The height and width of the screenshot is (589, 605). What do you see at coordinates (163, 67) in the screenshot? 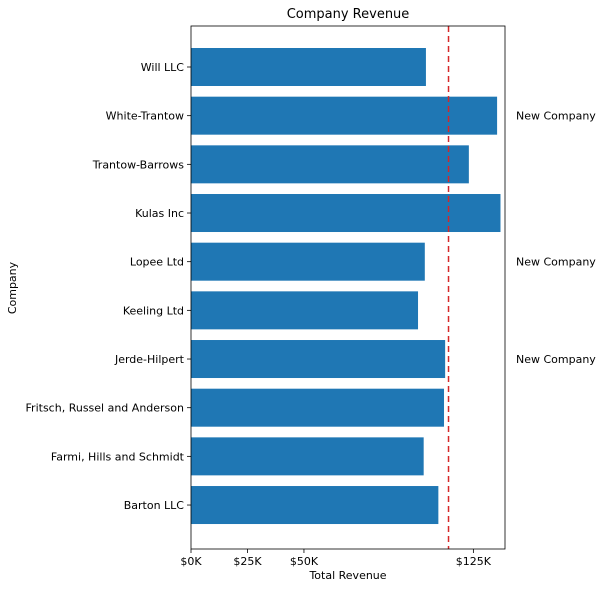
I see `y-tick-label: Will LLC` at bounding box center [163, 67].